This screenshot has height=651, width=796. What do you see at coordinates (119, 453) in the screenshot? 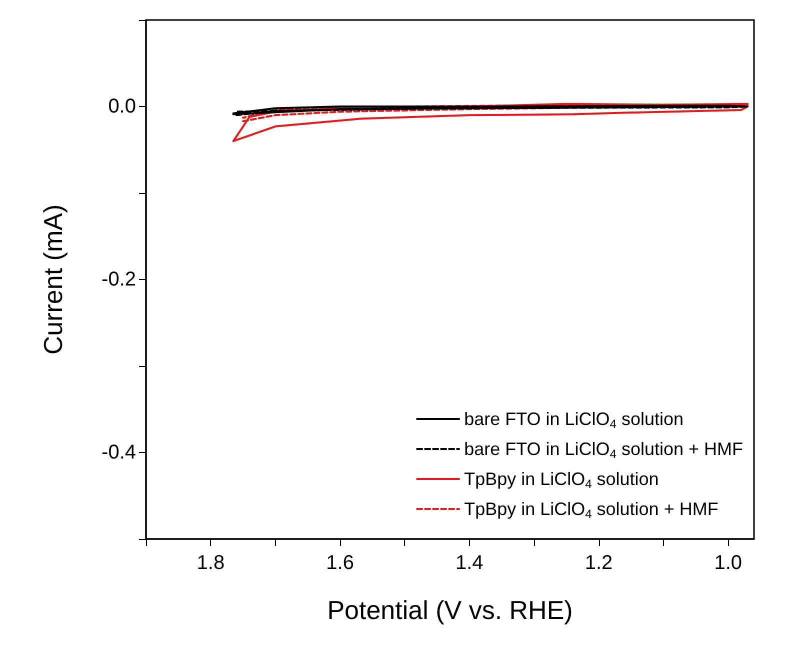
I see `y-tick-label: -0.4` at bounding box center [119, 453].